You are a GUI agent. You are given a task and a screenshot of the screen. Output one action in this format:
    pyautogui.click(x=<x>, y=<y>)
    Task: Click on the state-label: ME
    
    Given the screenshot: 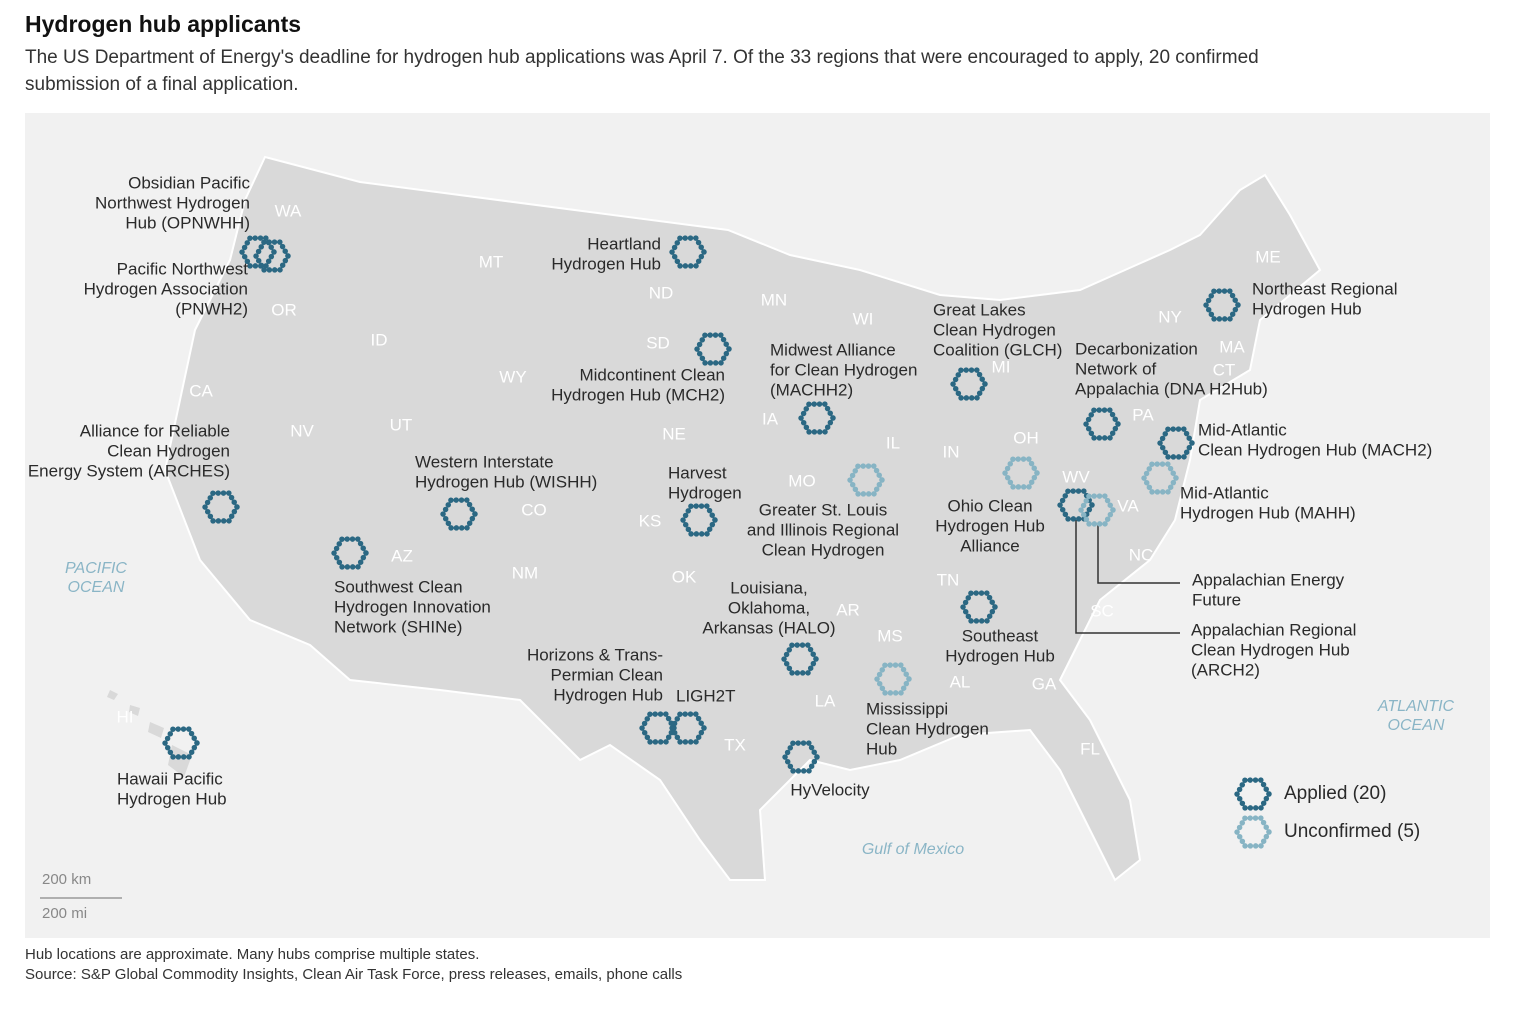 What is the action you would take?
    pyautogui.click(x=1268, y=256)
    